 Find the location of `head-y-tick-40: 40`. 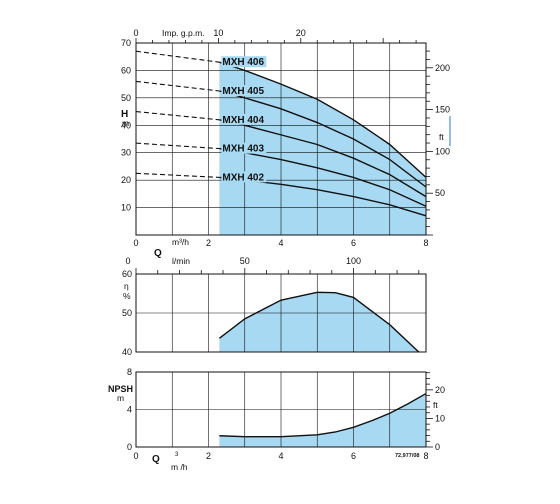

head-y-tick-40: 40 is located at coordinates (126, 125).